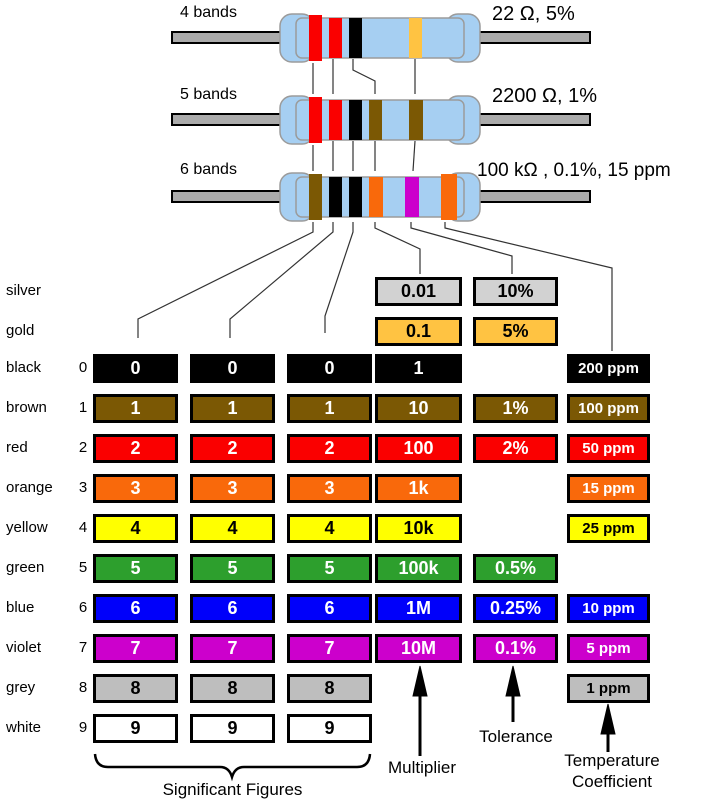 Image resolution: width=719 pixels, height=805 pixels. Describe the element at coordinates (418, 488) in the screenshot. I see `cell-orange-multiplier: 1k` at that location.